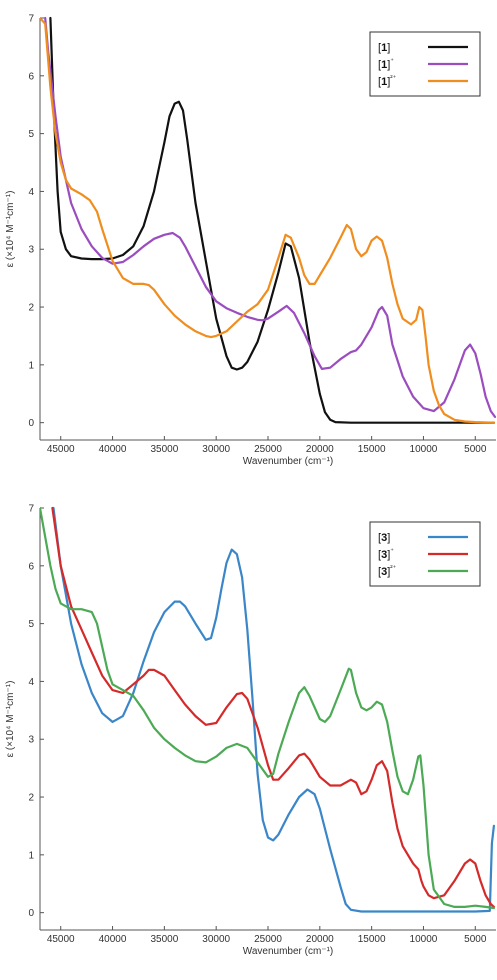 The height and width of the screenshot is (980, 497). What do you see at coordinates (387, 571) in the screenshot?
I see `legend-label: [3]²⁺` at bounding box center [387, 571].